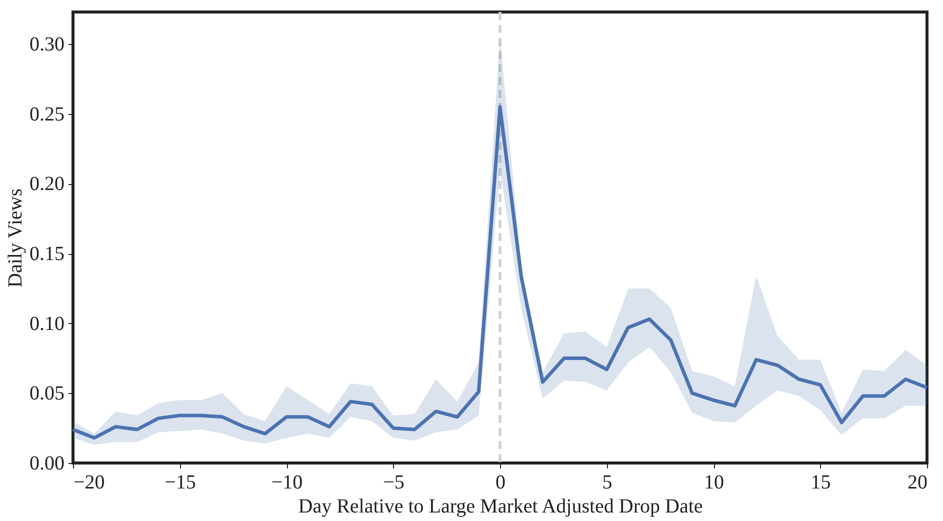 This screenshot has height=521, width=943. Describe the element at coordinates (47, 184) in the screenshot. I see `y-tick-label: 0.20` at that location.